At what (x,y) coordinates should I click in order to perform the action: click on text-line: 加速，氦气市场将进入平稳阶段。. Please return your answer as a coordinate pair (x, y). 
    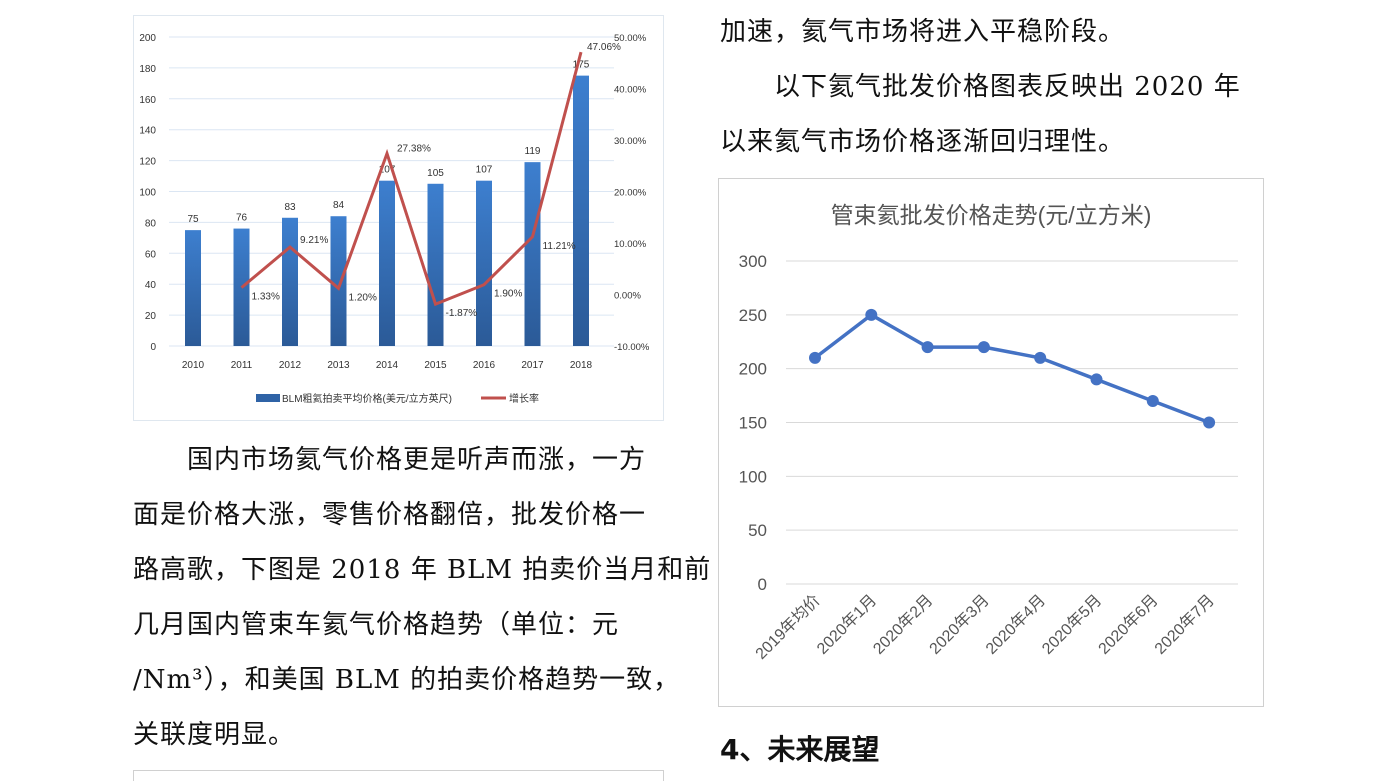
    Looking at the image, I should click on (923, 32).